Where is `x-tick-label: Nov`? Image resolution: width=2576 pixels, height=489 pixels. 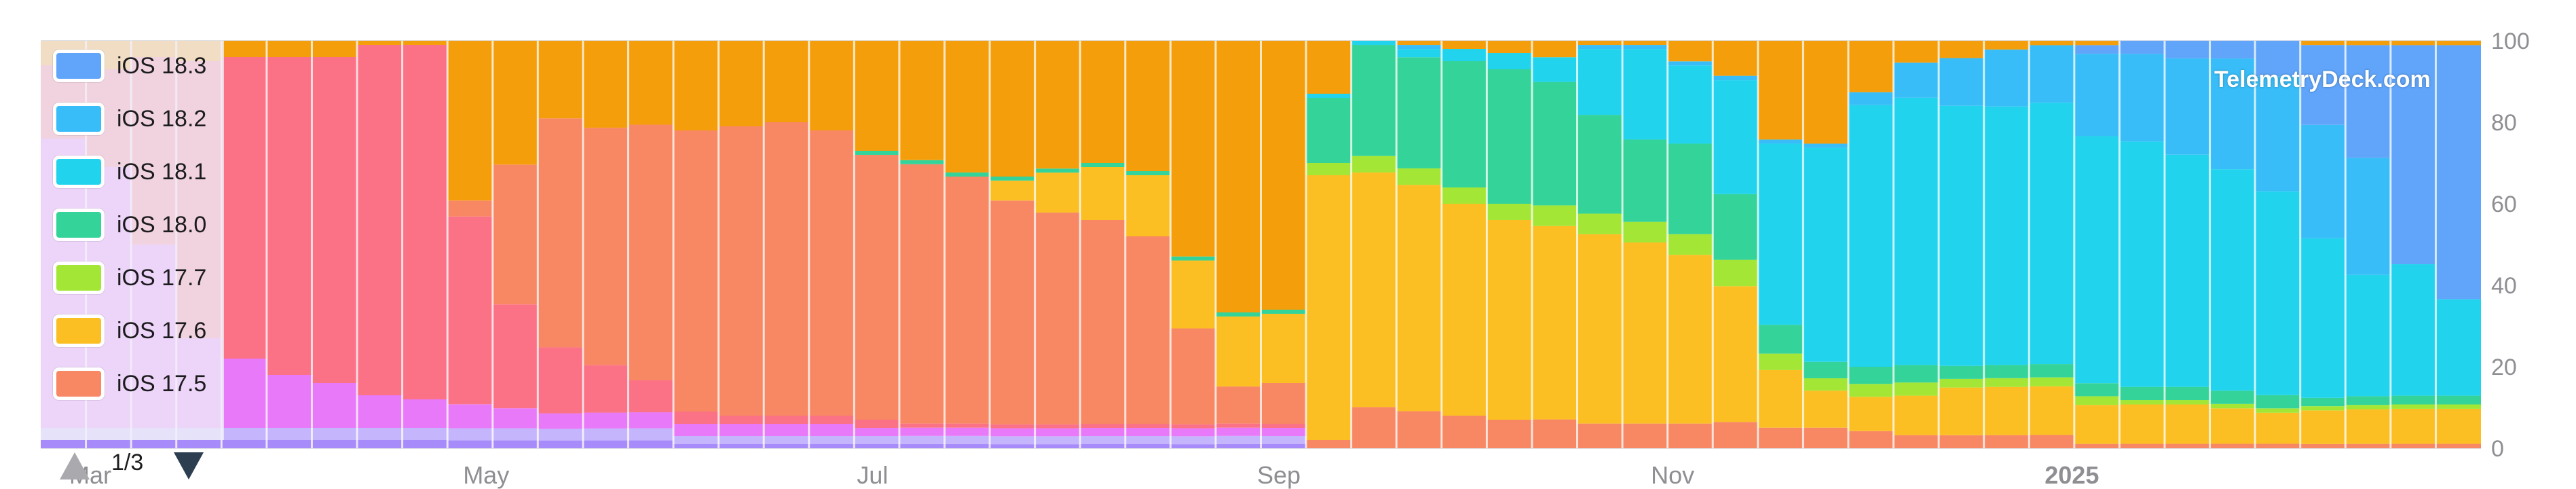 x-tick-label: Nov is located at coordinates (1673, 475).